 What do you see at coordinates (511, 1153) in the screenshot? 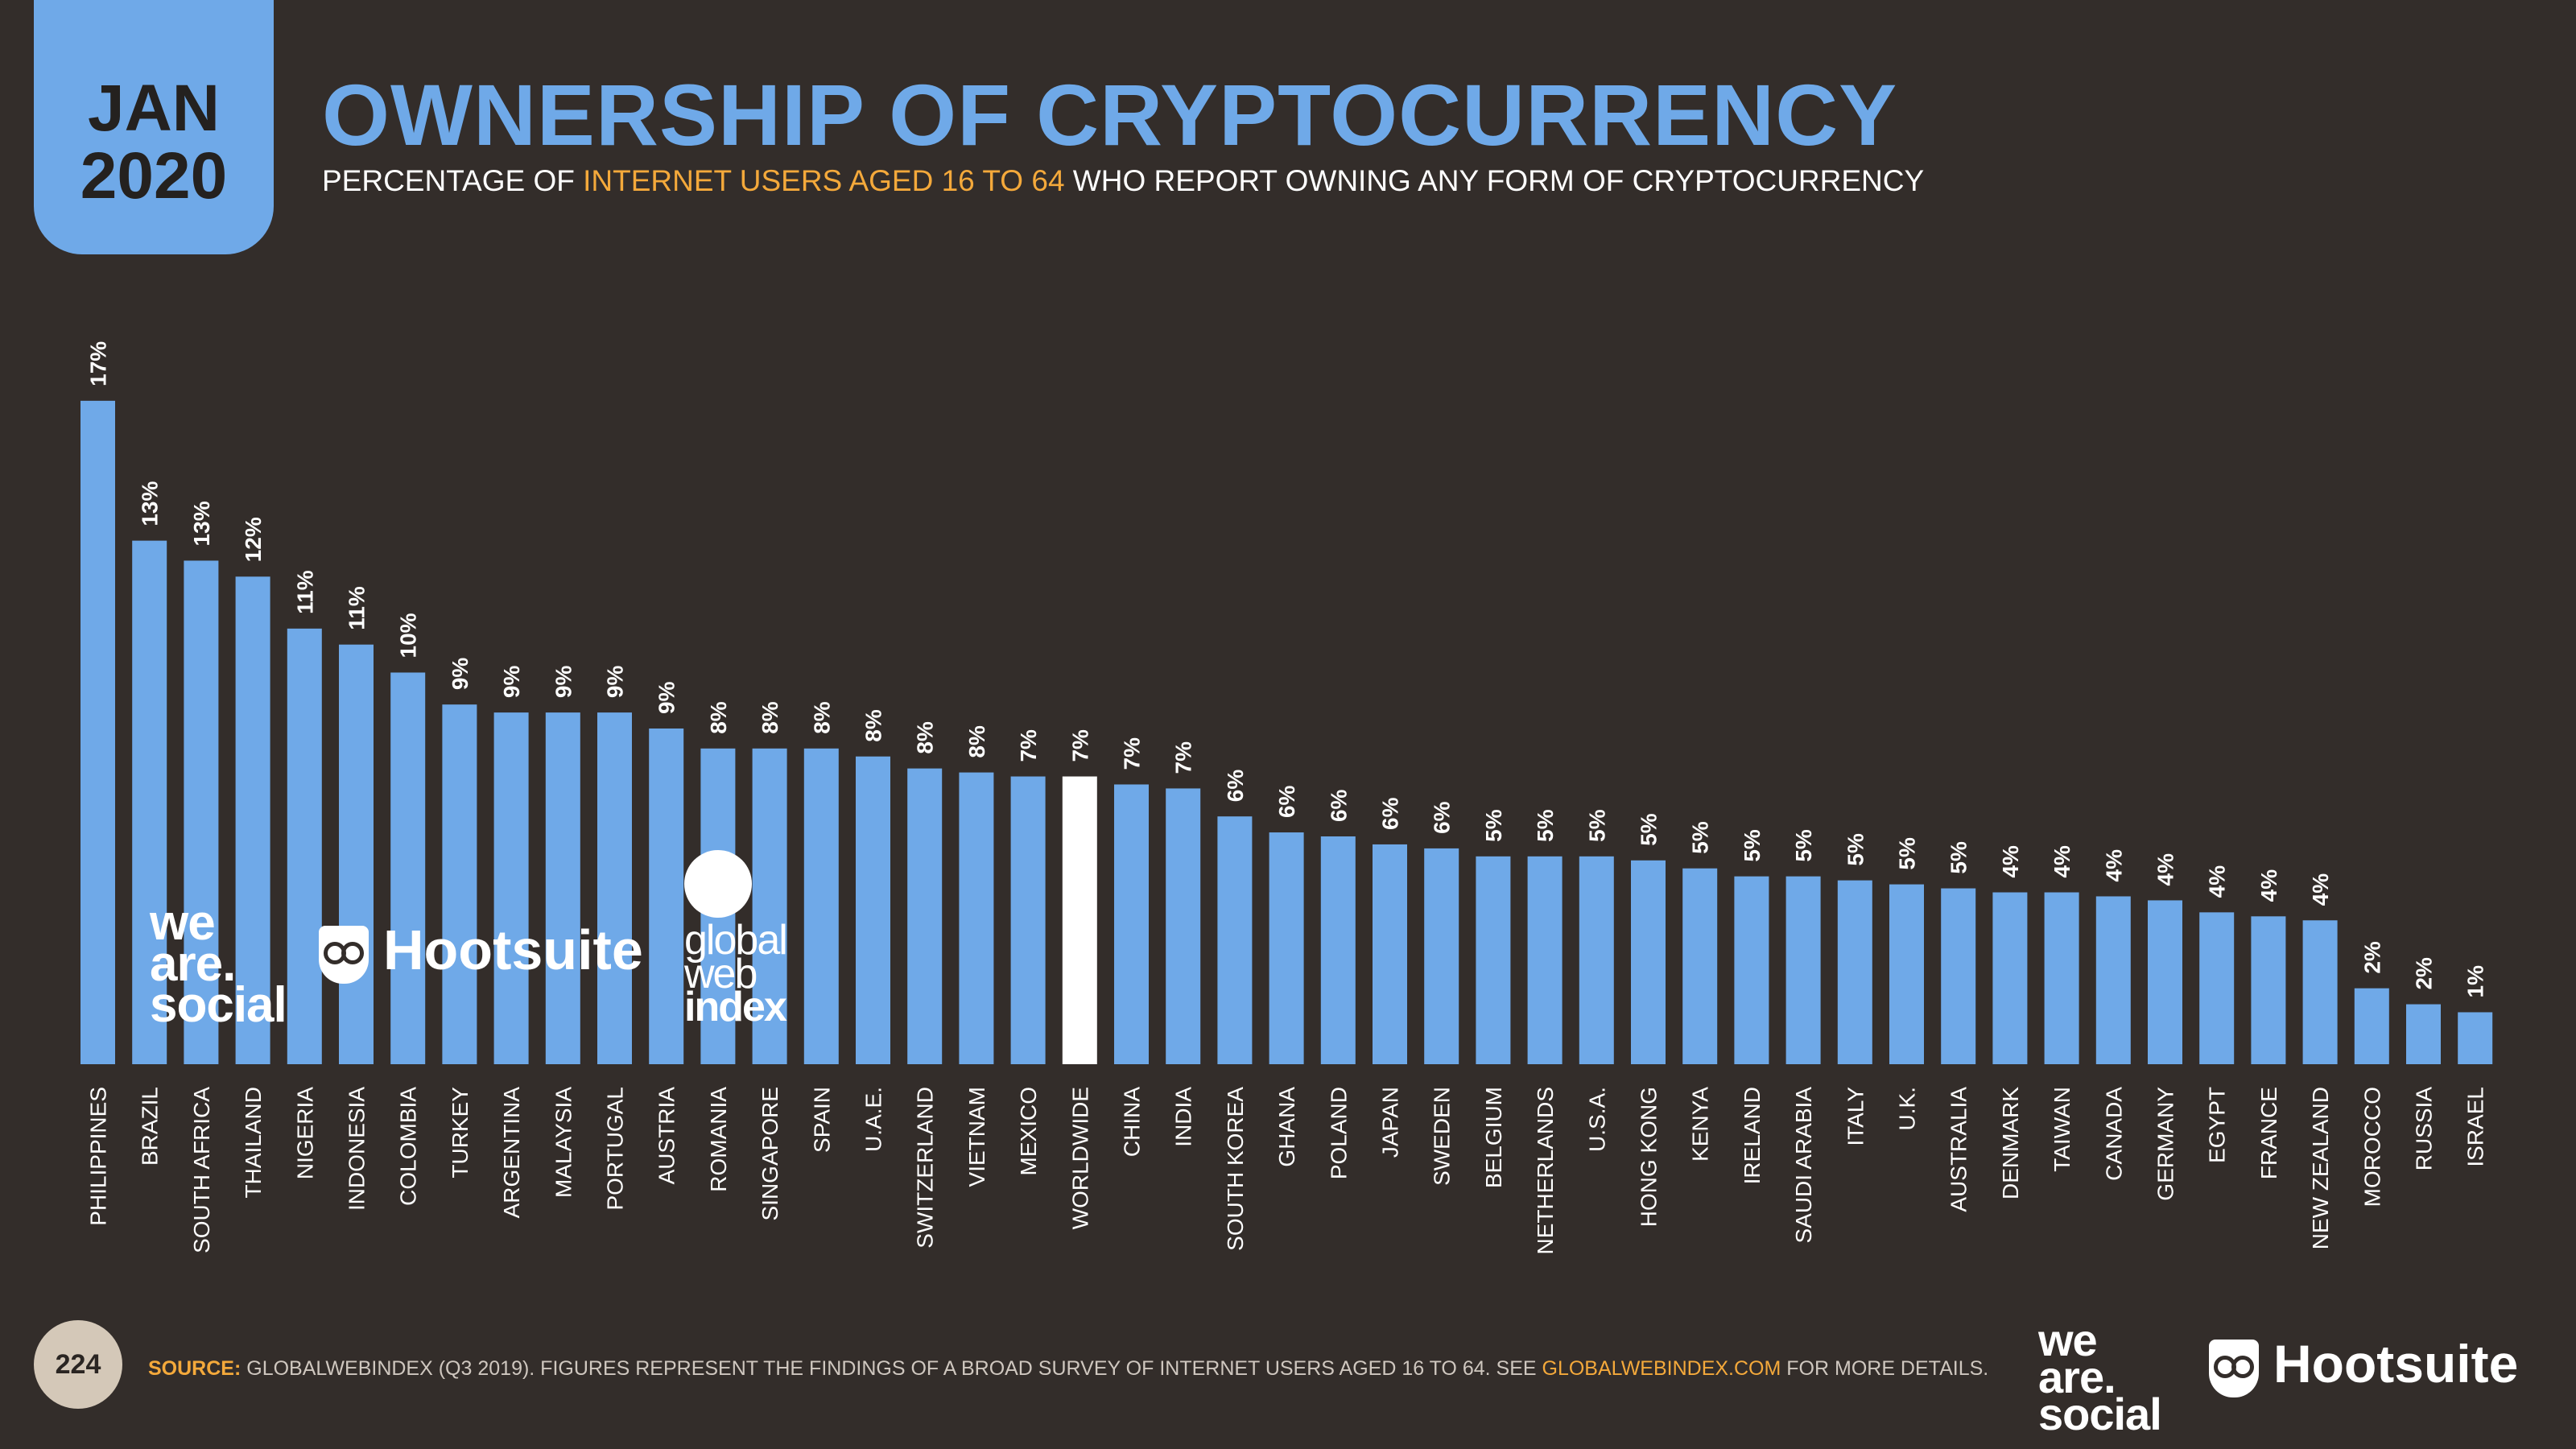
I see `category-label: ARGENTINA` at bounding box center [511, 1153].